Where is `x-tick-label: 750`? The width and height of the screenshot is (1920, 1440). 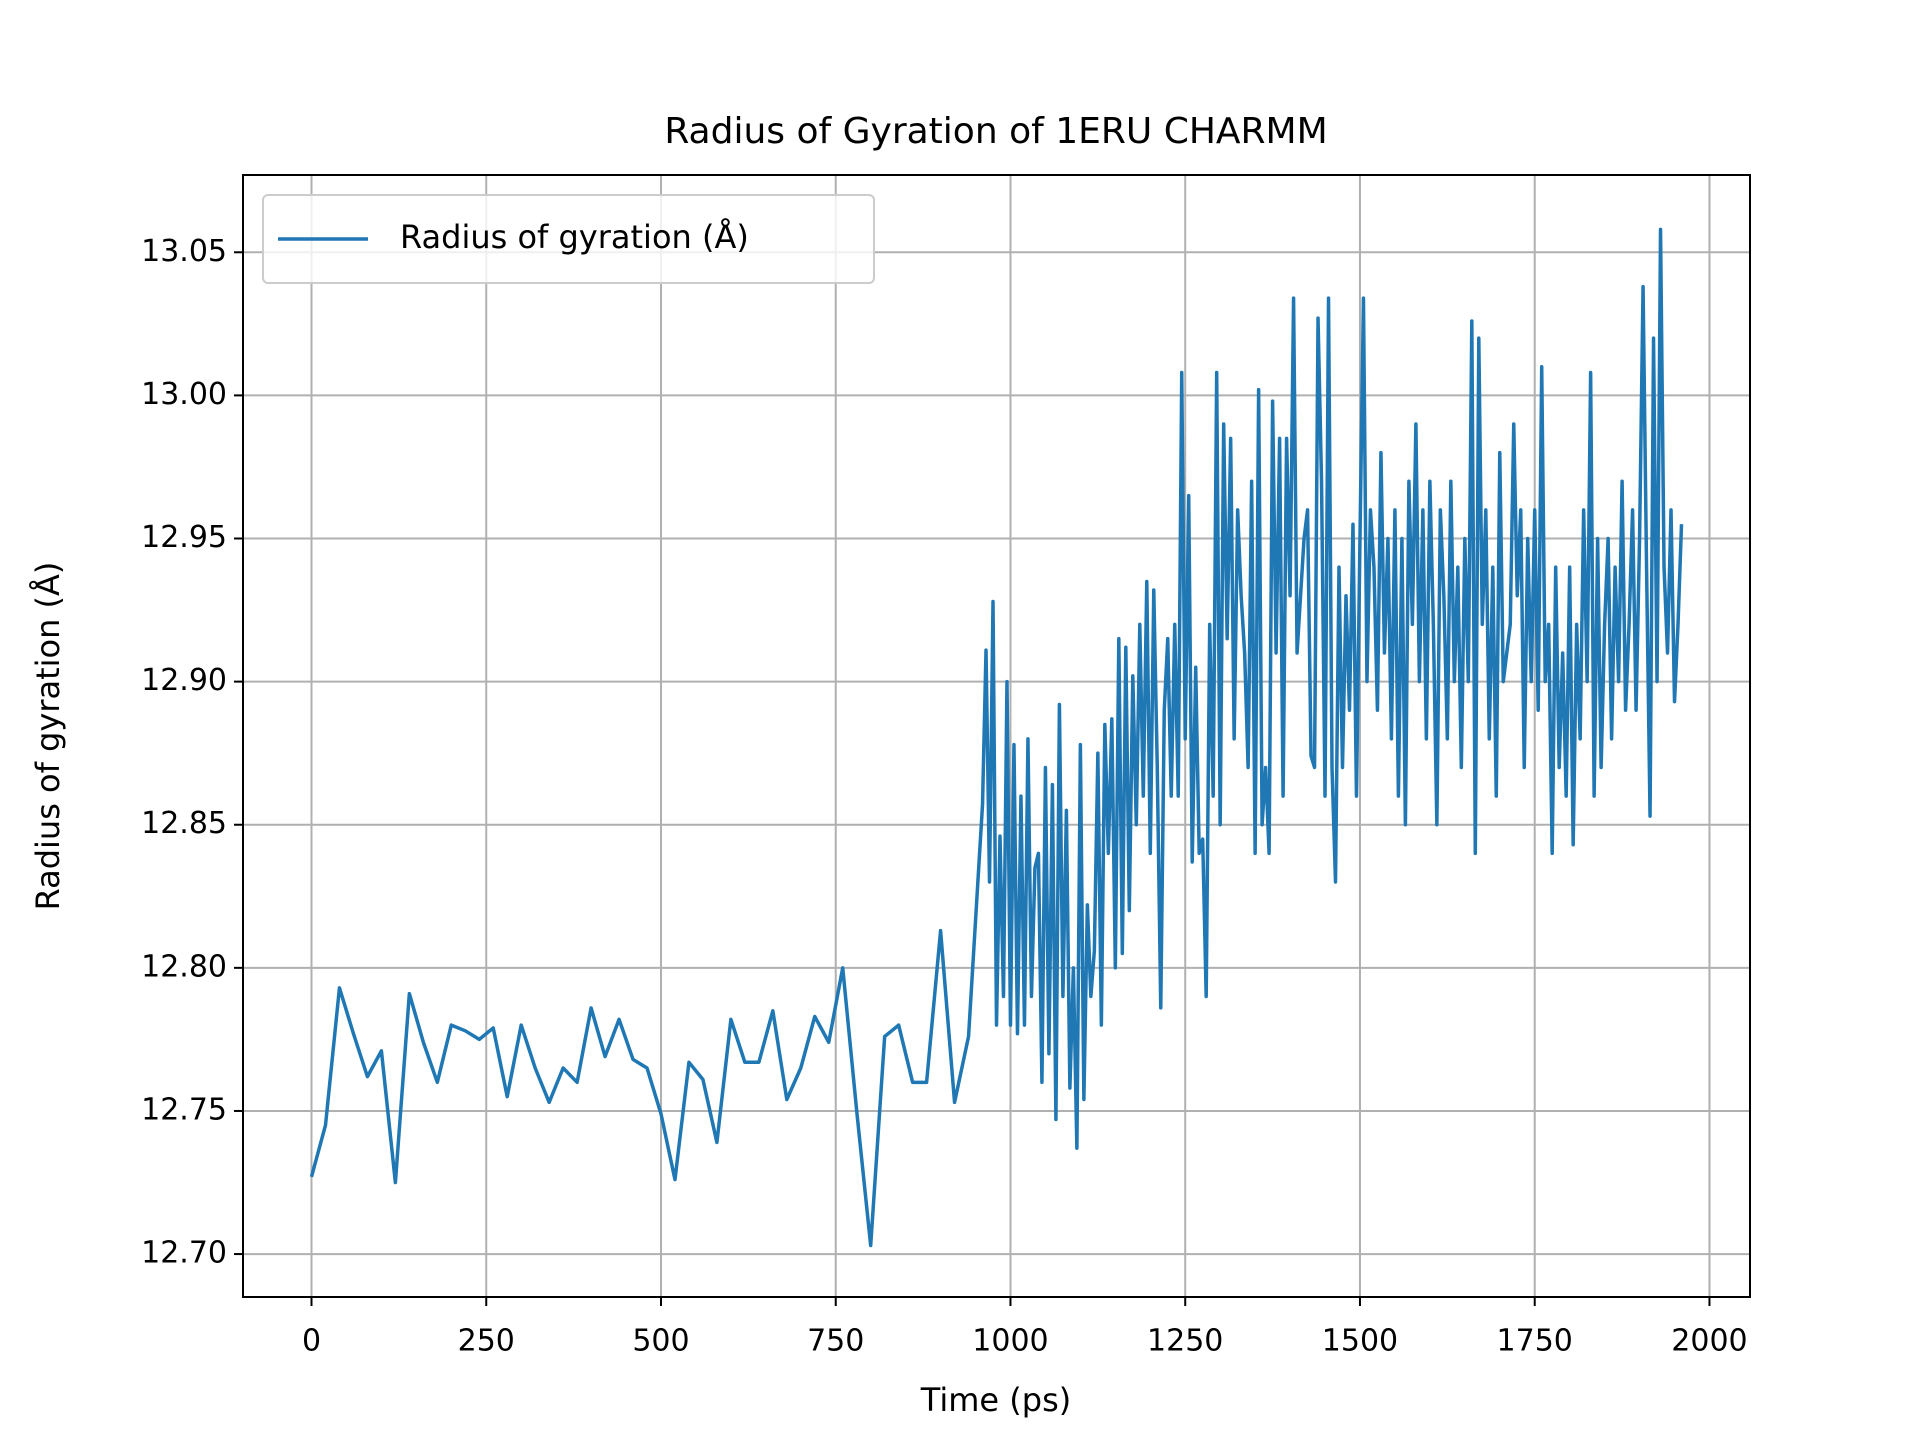
x-tick-label: 750 is located at coordinates (835, 1341).